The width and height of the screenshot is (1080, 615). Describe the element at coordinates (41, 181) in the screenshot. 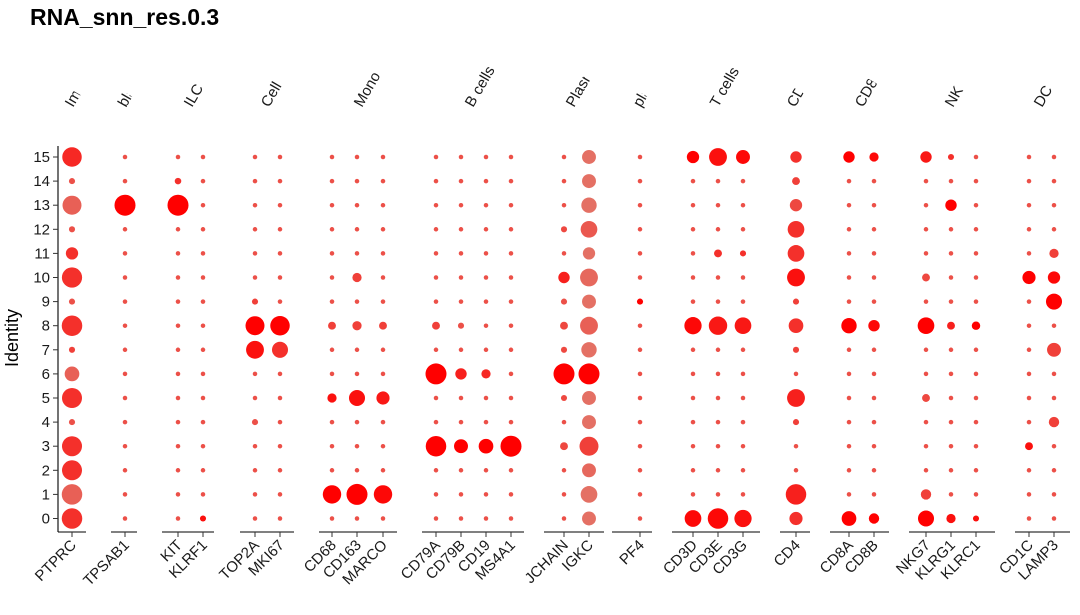

I see `y-tick-label: 14` at that location.